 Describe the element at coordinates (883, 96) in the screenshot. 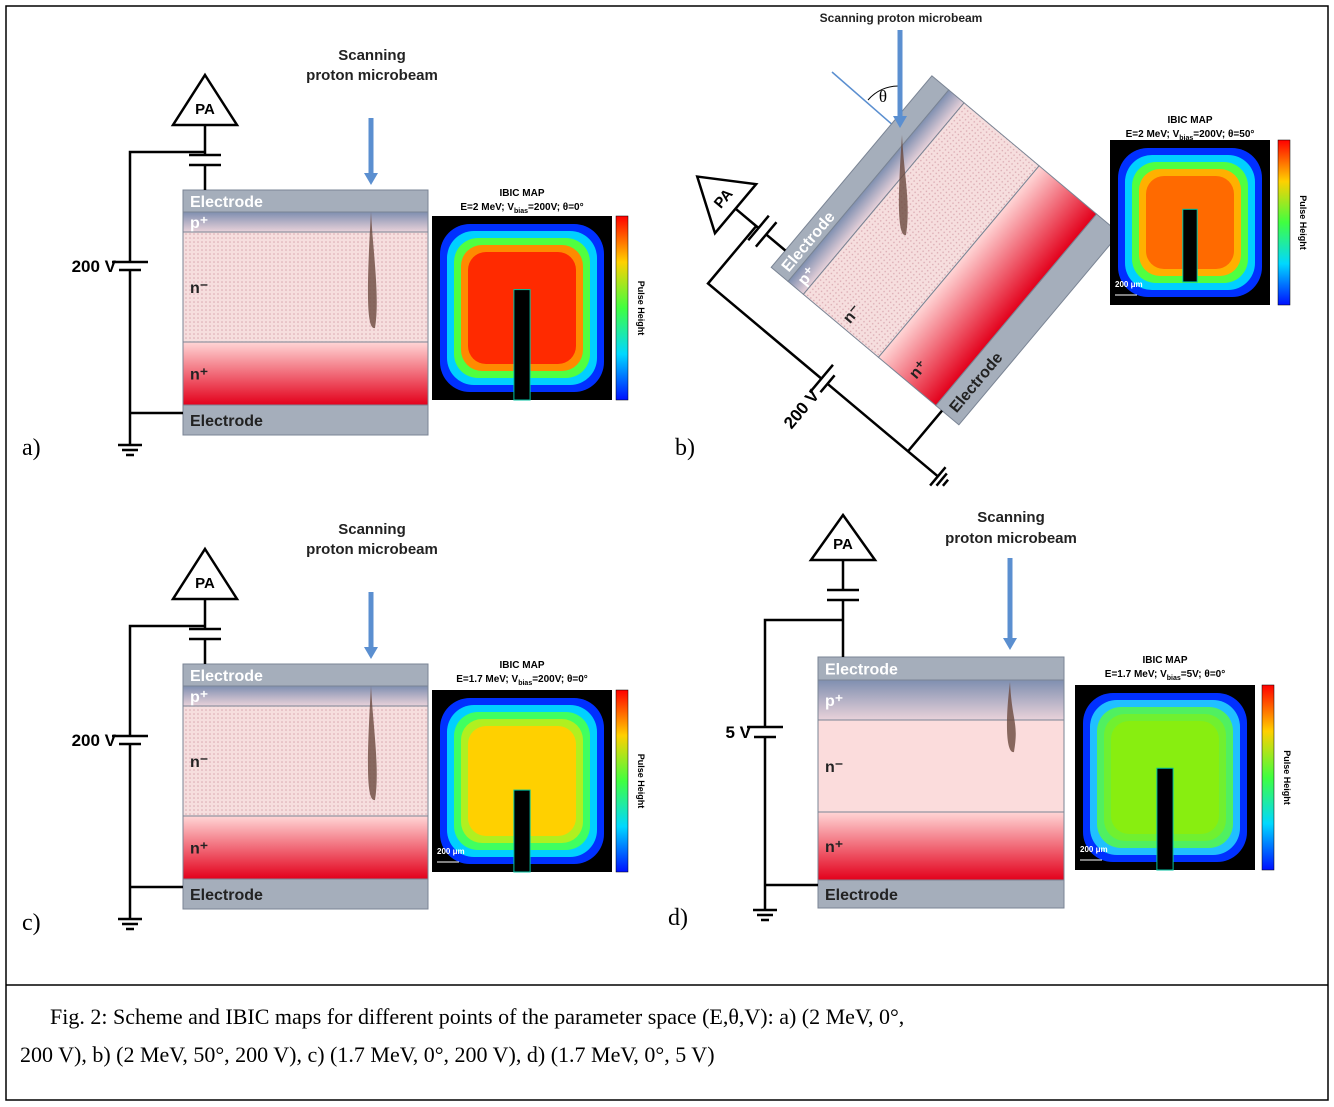

I see `theta-label: θ` at that location.